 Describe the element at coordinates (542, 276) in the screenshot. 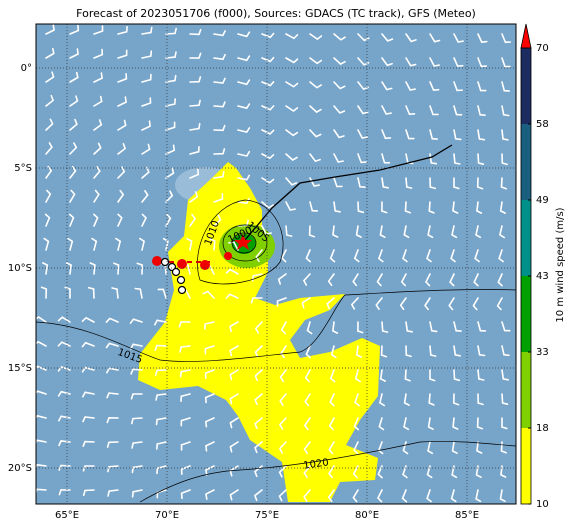

I see `colorbar-tick-label: 43` at that location.